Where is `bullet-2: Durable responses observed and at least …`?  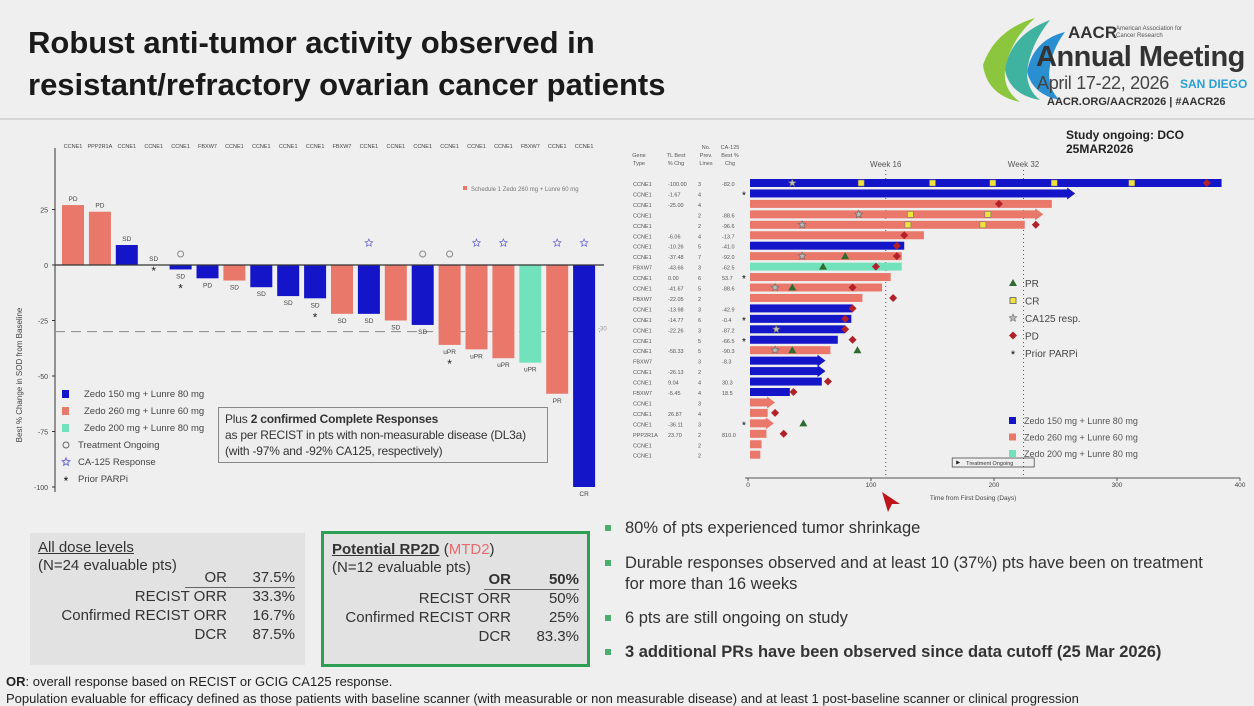 bullet-2: Durable responses observed and at least … is located at coordinates (915, 574).